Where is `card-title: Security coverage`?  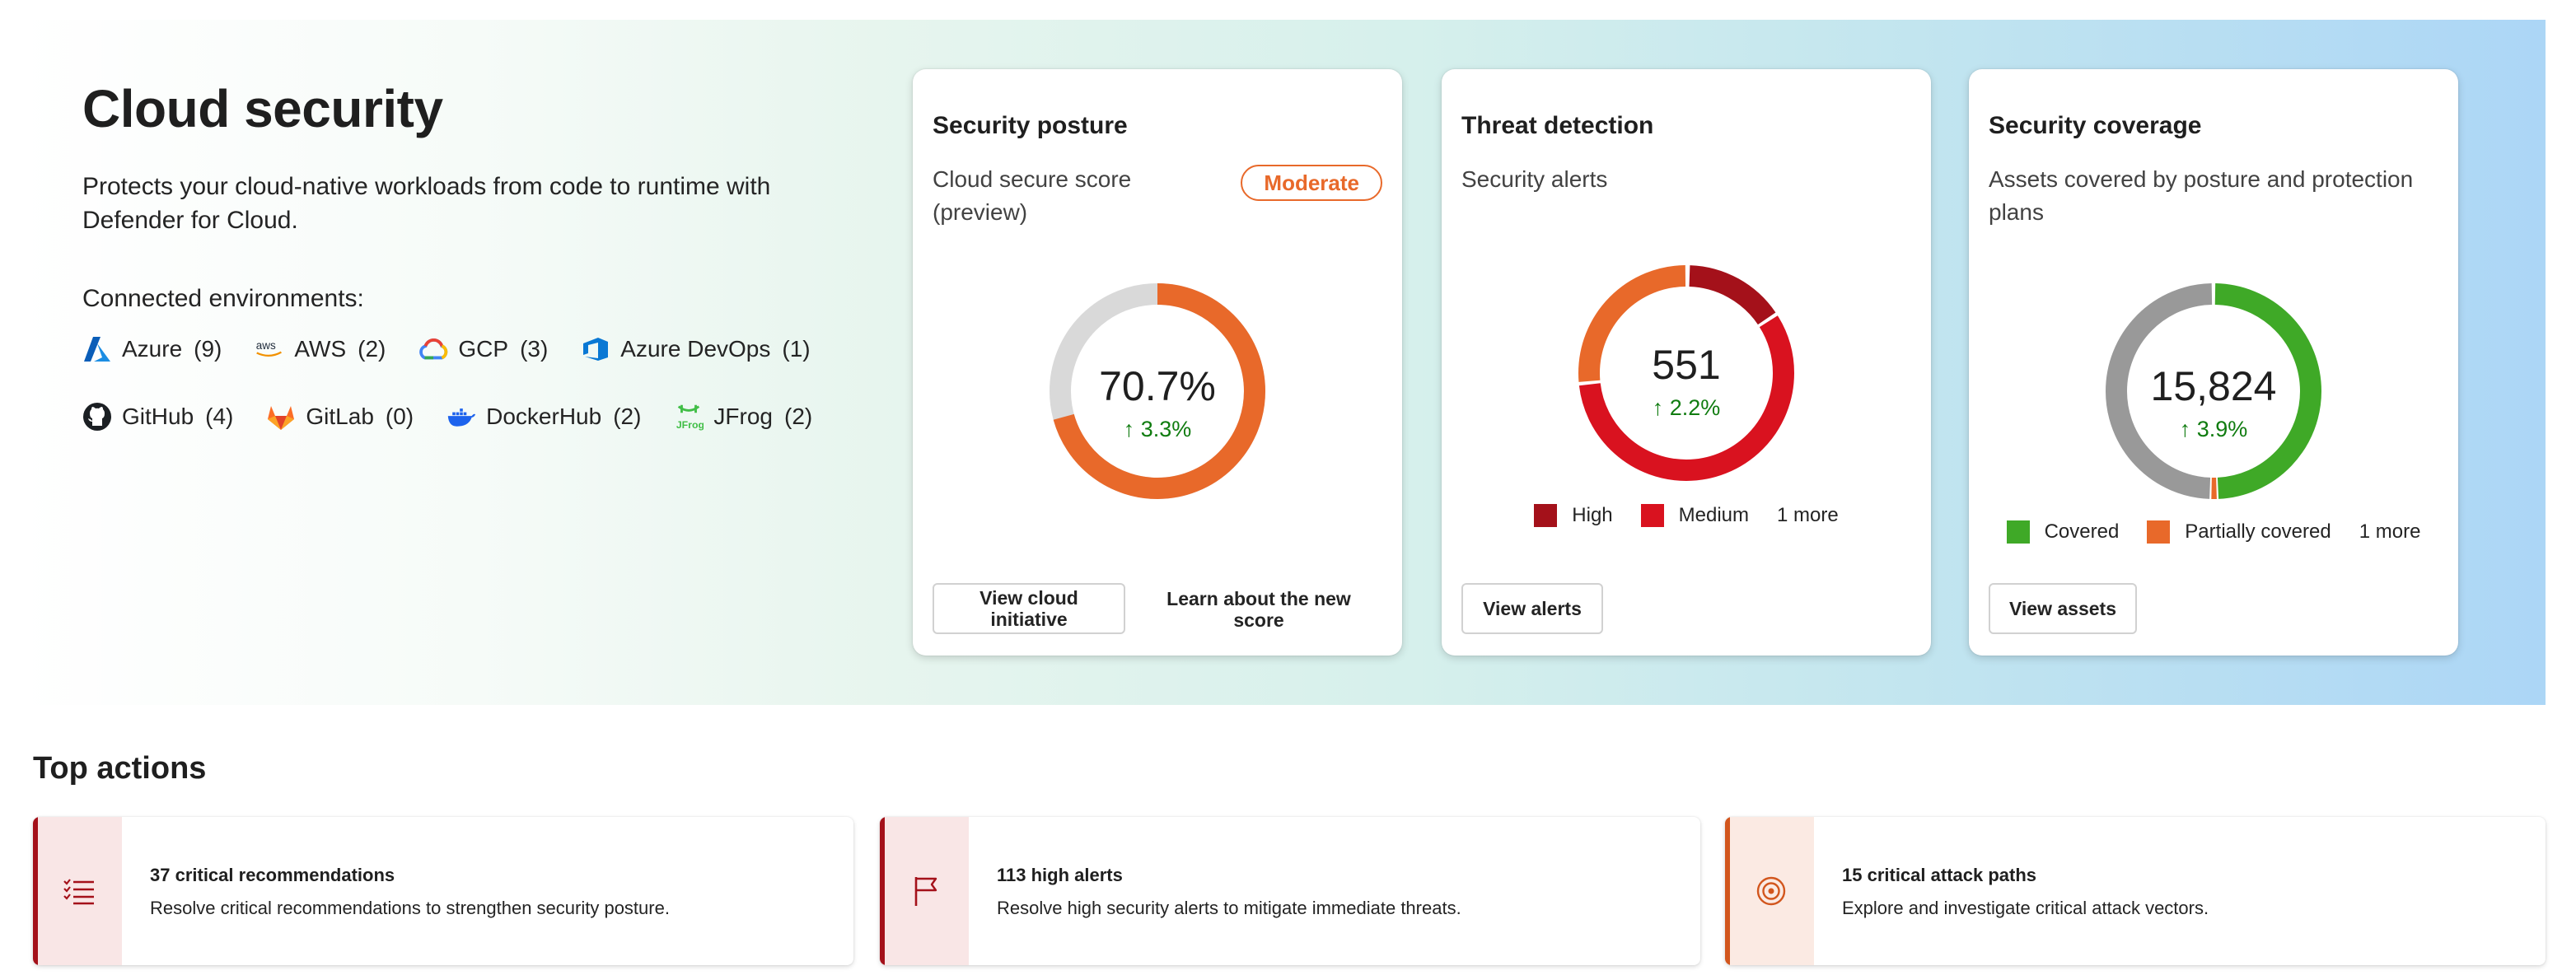
card-title: Security coverage is located at coordinates (2095, 125).